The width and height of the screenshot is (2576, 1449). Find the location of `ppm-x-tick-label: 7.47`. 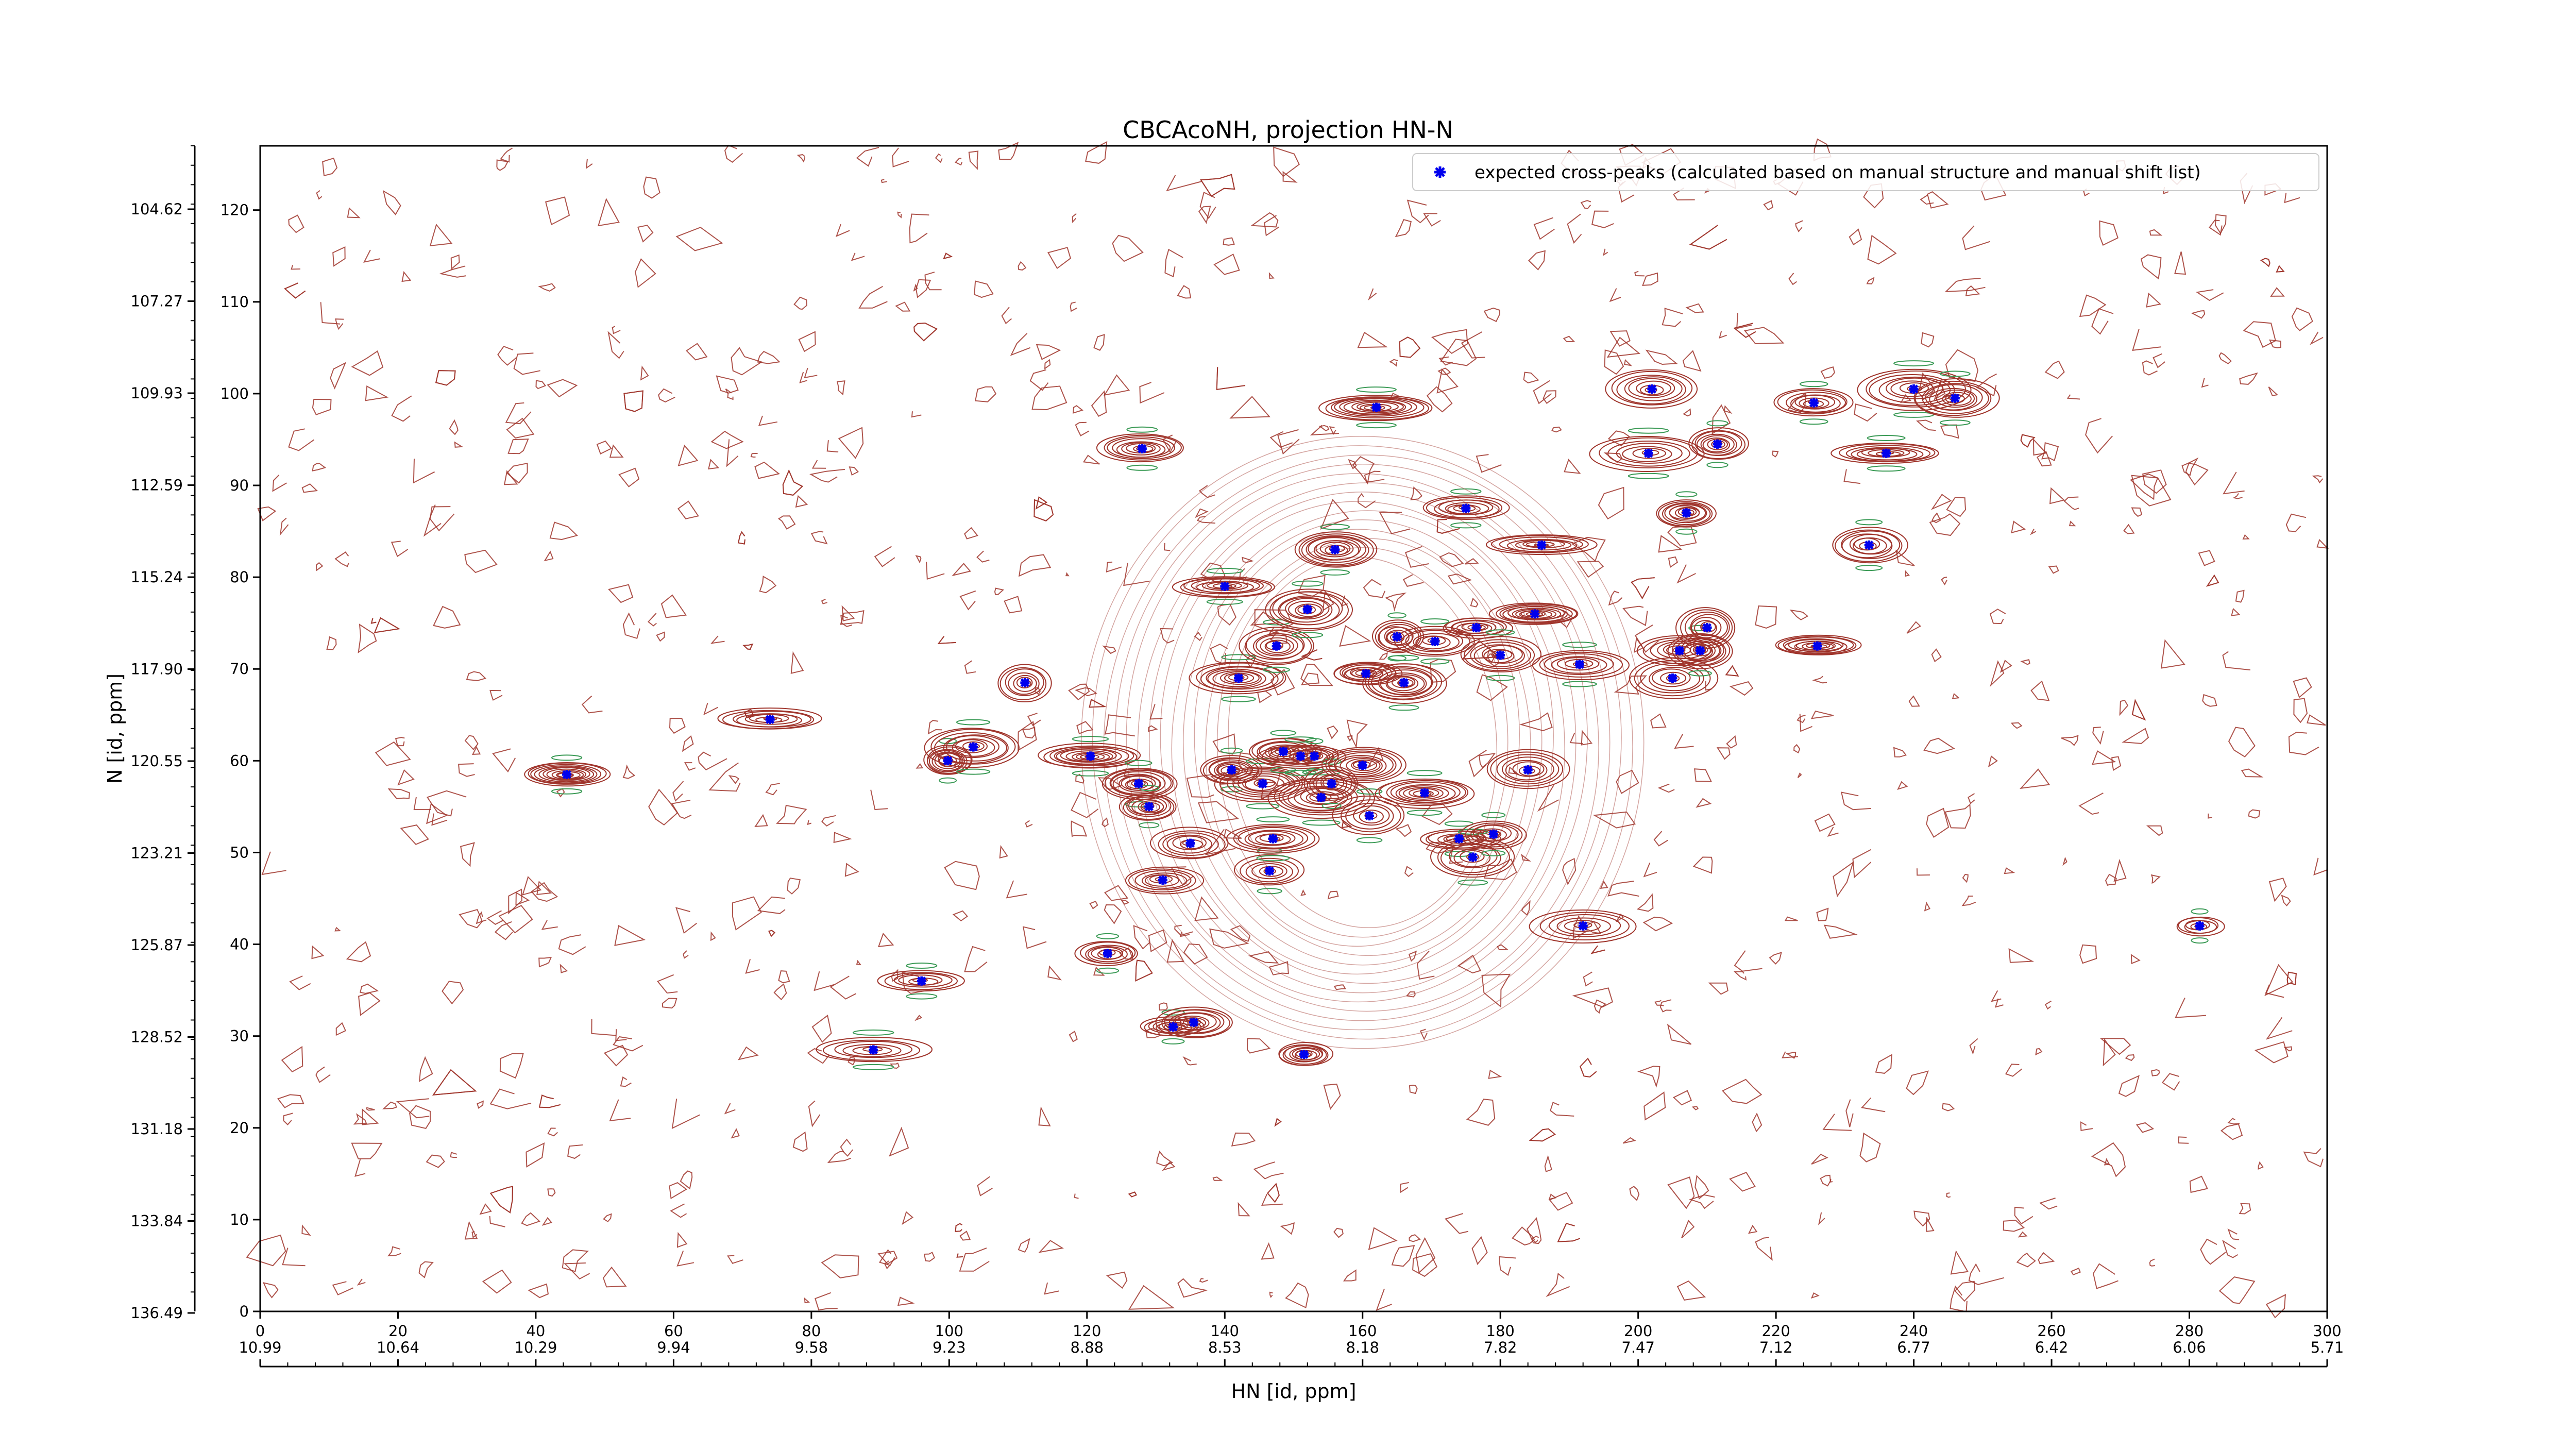

ppm-x-tick-label: 7.47 is located at coordinates (1638, 1347).